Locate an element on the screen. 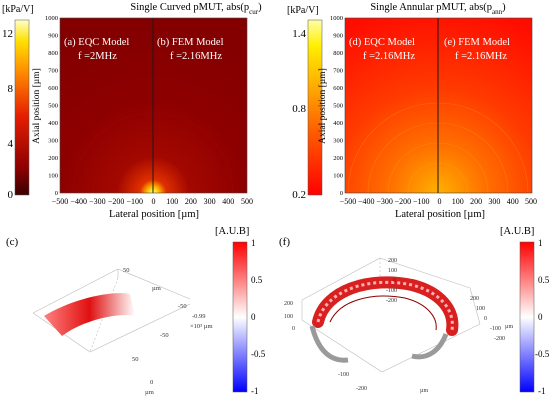 The image size is (550, 403). c-colorbar-tick: -0.5 is located at coordinates (258, 354).